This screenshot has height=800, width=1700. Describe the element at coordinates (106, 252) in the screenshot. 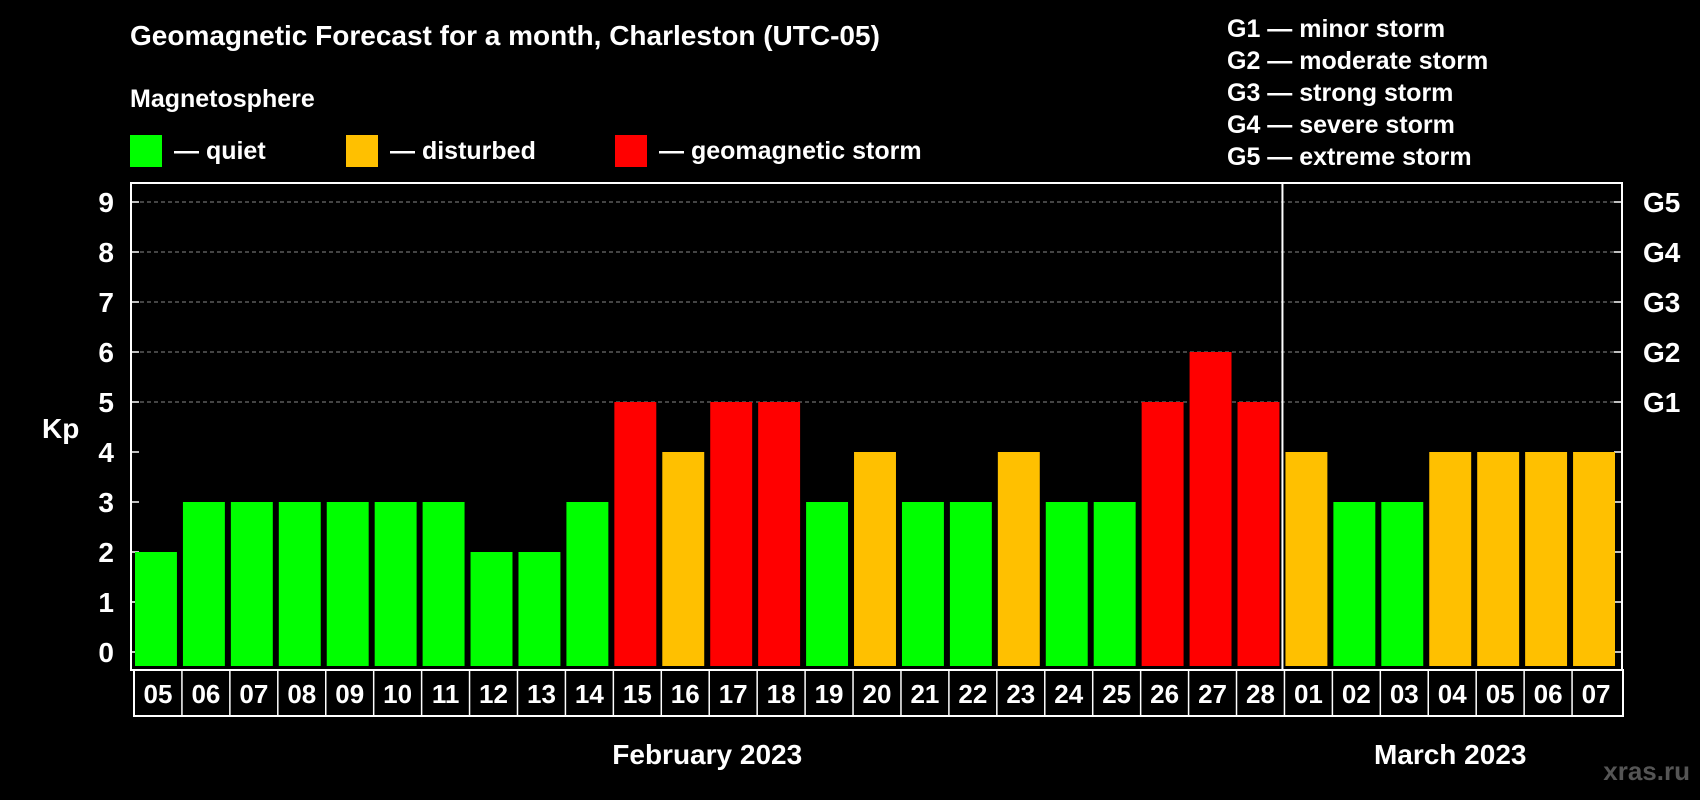

I see `y-tick-label: 8` at that location.